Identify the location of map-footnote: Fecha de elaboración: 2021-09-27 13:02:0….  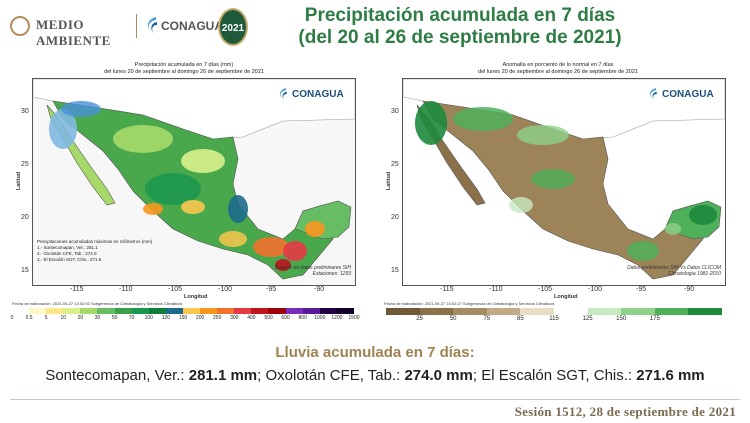
(97, 303).